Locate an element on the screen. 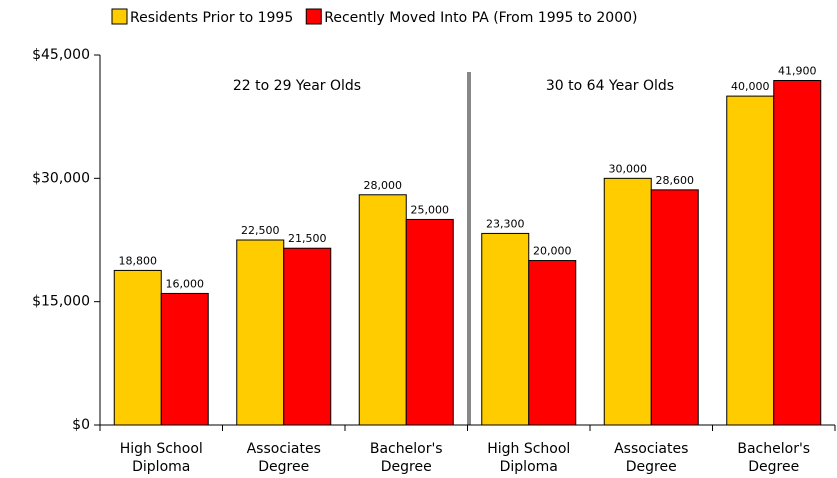 This screenshot has width=837, height=478. value-label: 16,000 is located at coordinates (185, 283).